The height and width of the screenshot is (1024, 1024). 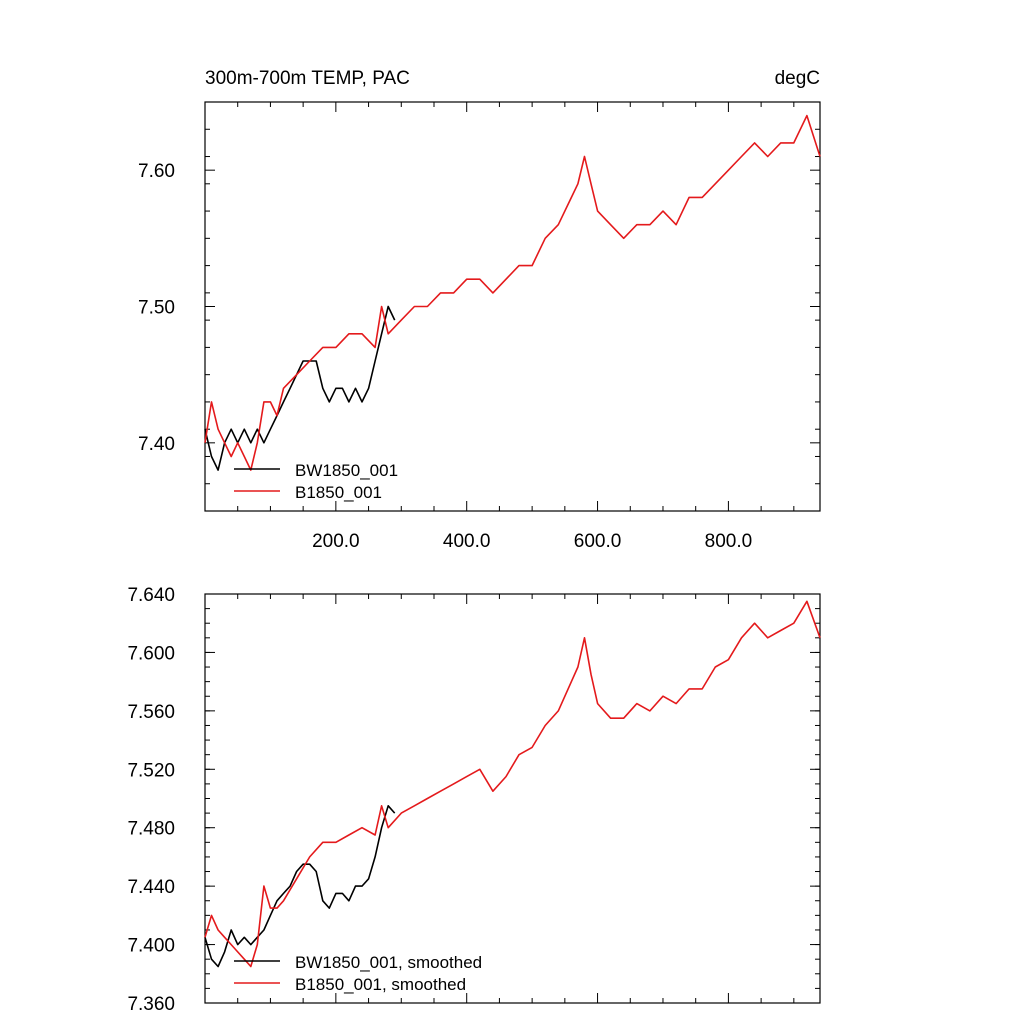 What do you see at coordinates (151, 1004) in the screenshot?
I see `y-tick-label: 7.360` at bounding box center [151, 1004].